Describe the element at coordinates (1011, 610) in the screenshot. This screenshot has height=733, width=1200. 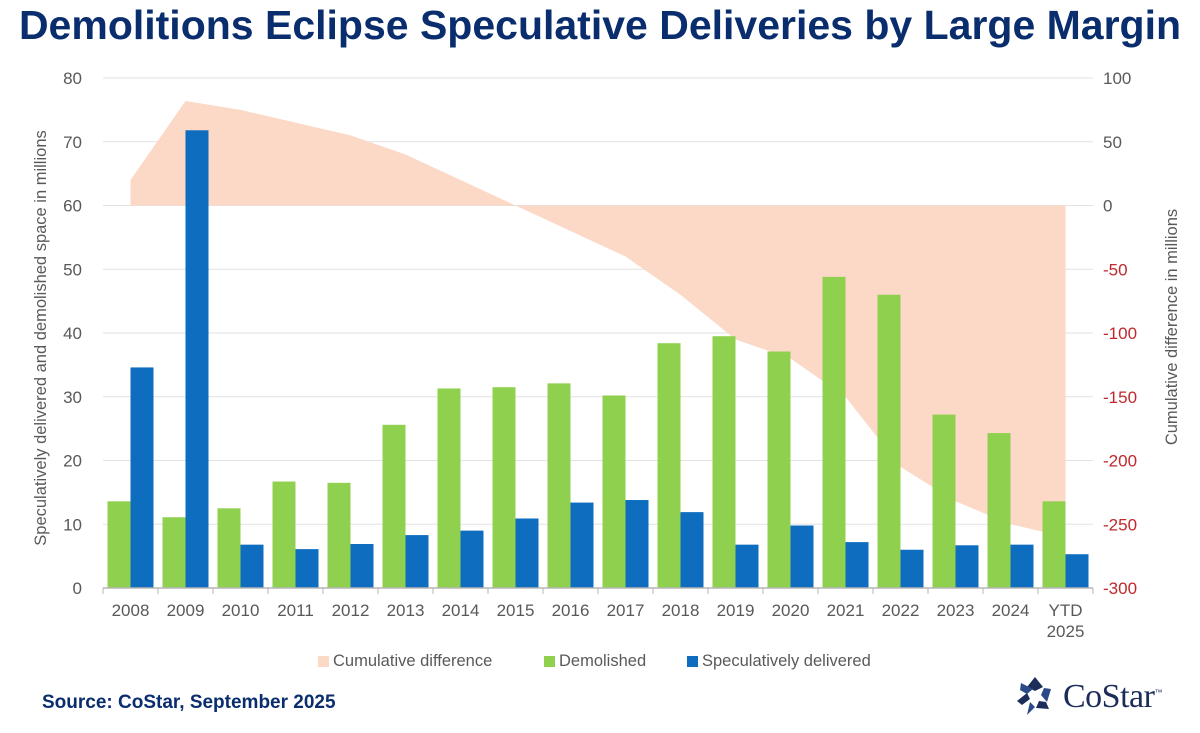
I see `x-tick-label: 2024` at that location.